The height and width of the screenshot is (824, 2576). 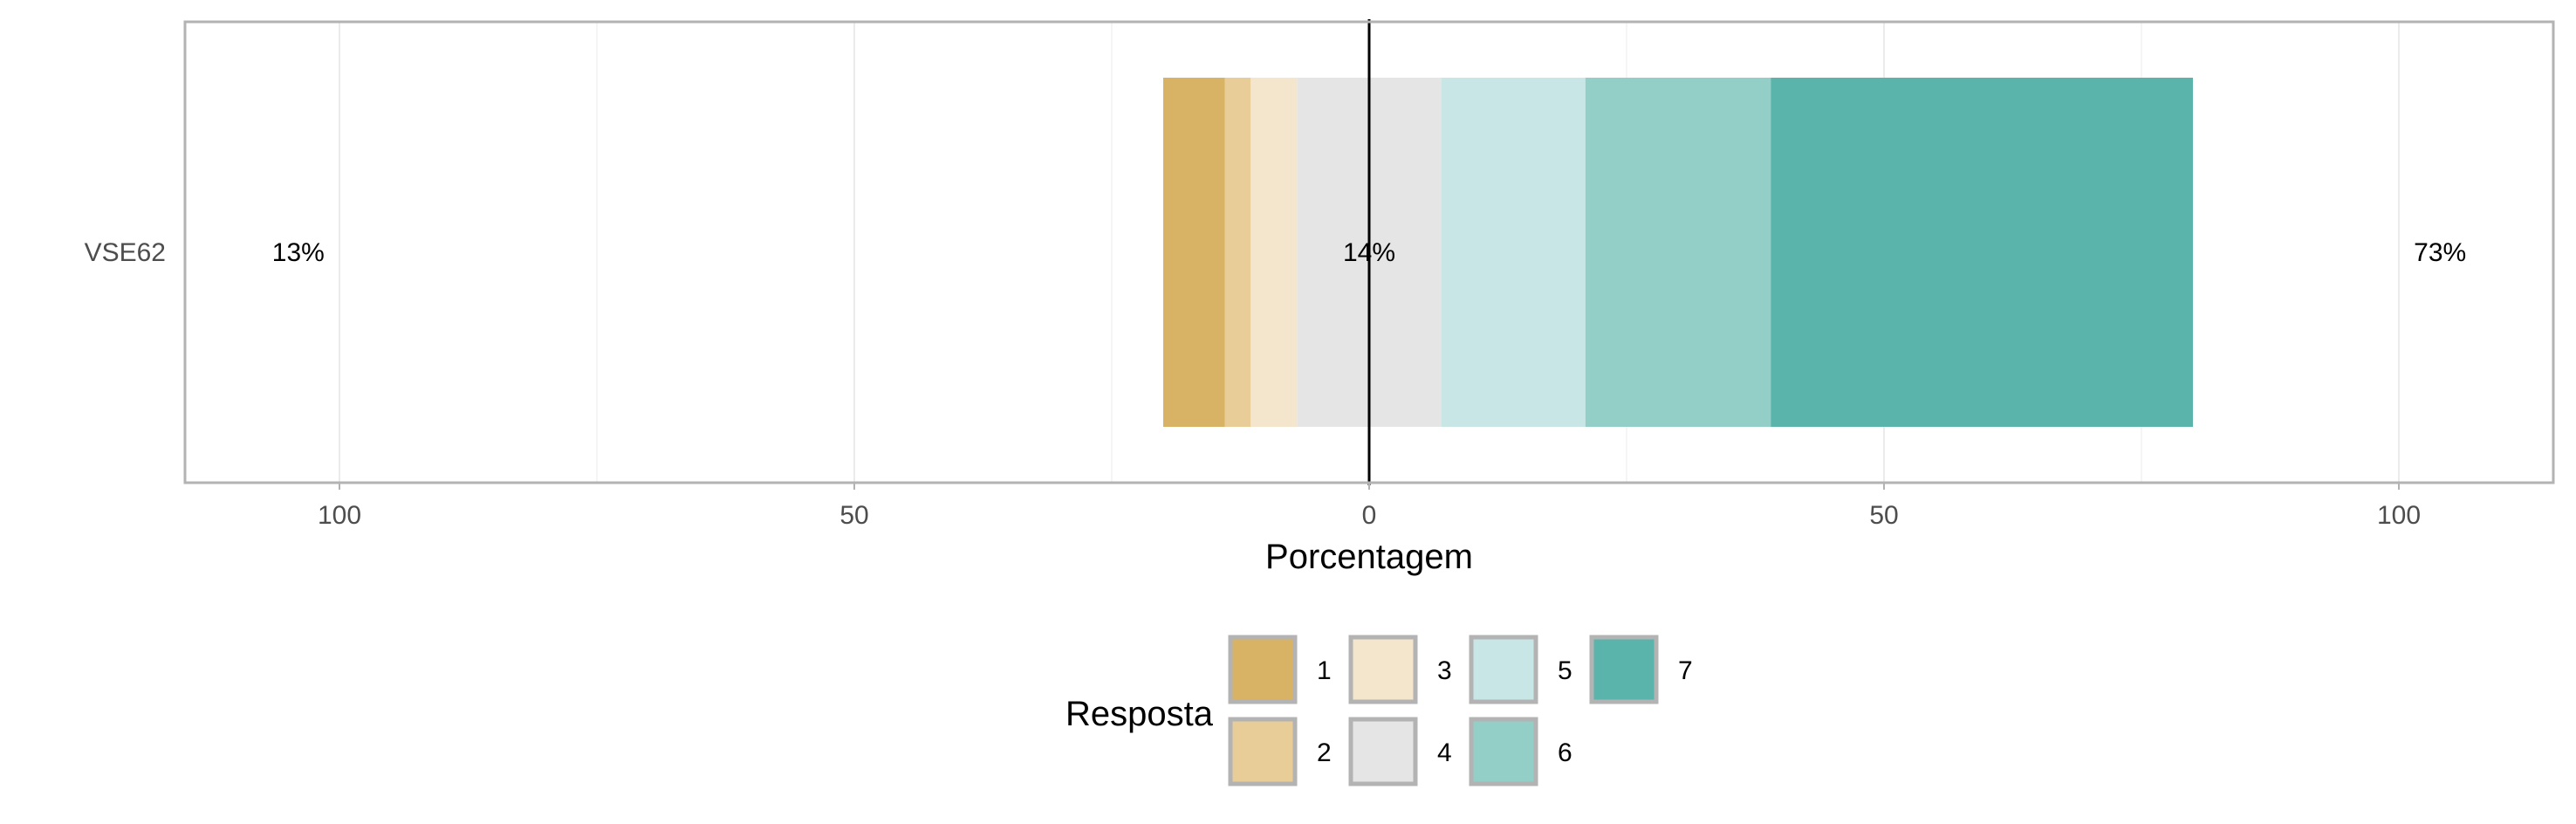 What do you see at coordinates (1444, 752) in the screenshot?
I see `legend-label: 4` at bounding box center [1444, 752].